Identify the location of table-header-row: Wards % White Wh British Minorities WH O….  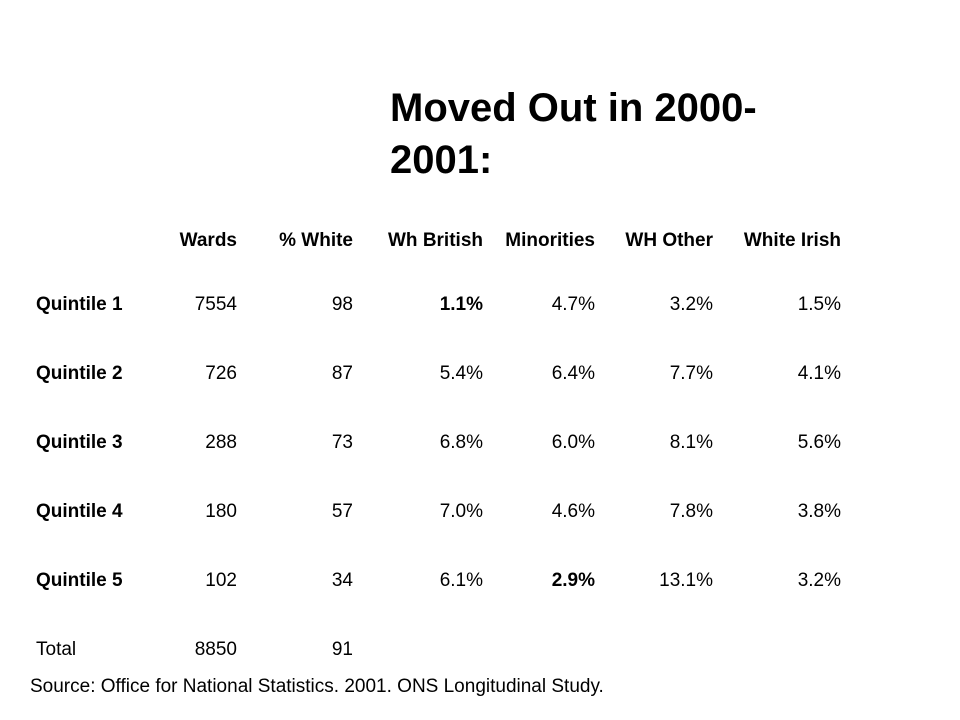
(438, 241).